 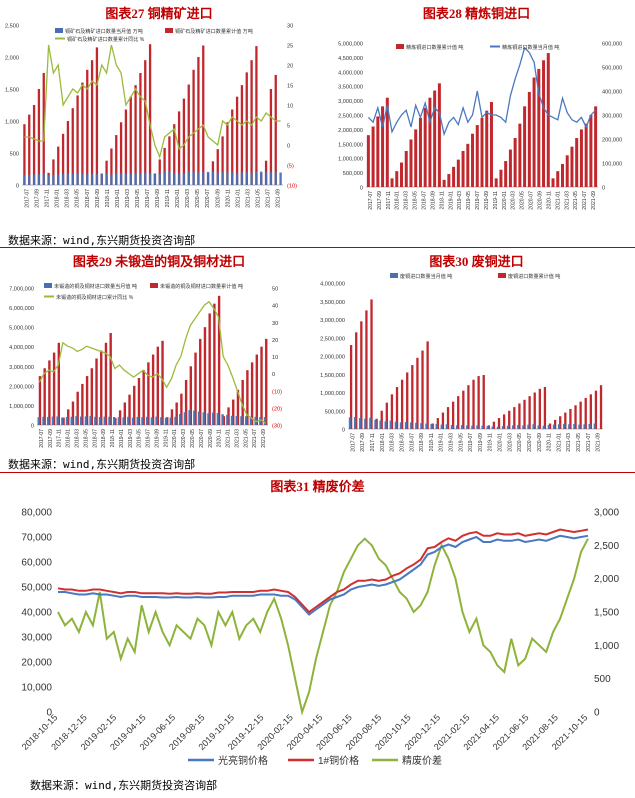 What do you see at coordinates (452, 442) in the screenshot?
I see `x-tick-label: 2019-03` at bounding box center [452, 442].